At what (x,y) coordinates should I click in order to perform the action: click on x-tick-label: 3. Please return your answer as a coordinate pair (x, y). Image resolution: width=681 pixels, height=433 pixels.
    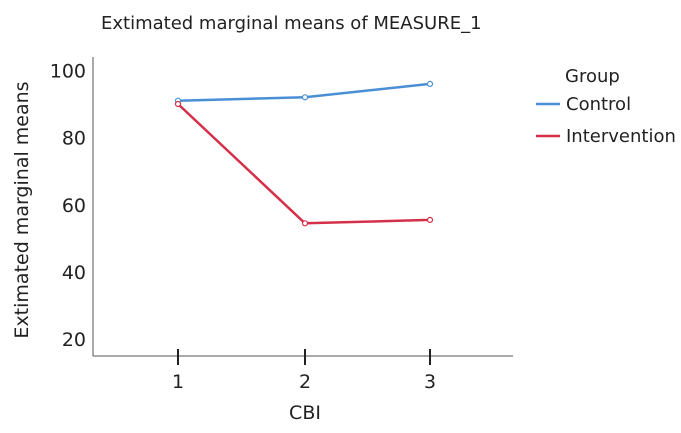
    Looking at the image, I should click on (430, 382).